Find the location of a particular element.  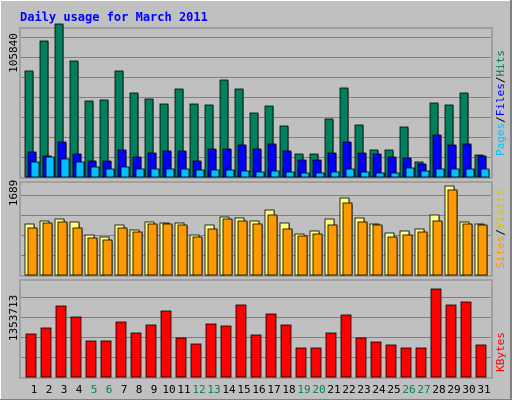

x-tick-label-20: 20 is located at coordinates (318, 389).